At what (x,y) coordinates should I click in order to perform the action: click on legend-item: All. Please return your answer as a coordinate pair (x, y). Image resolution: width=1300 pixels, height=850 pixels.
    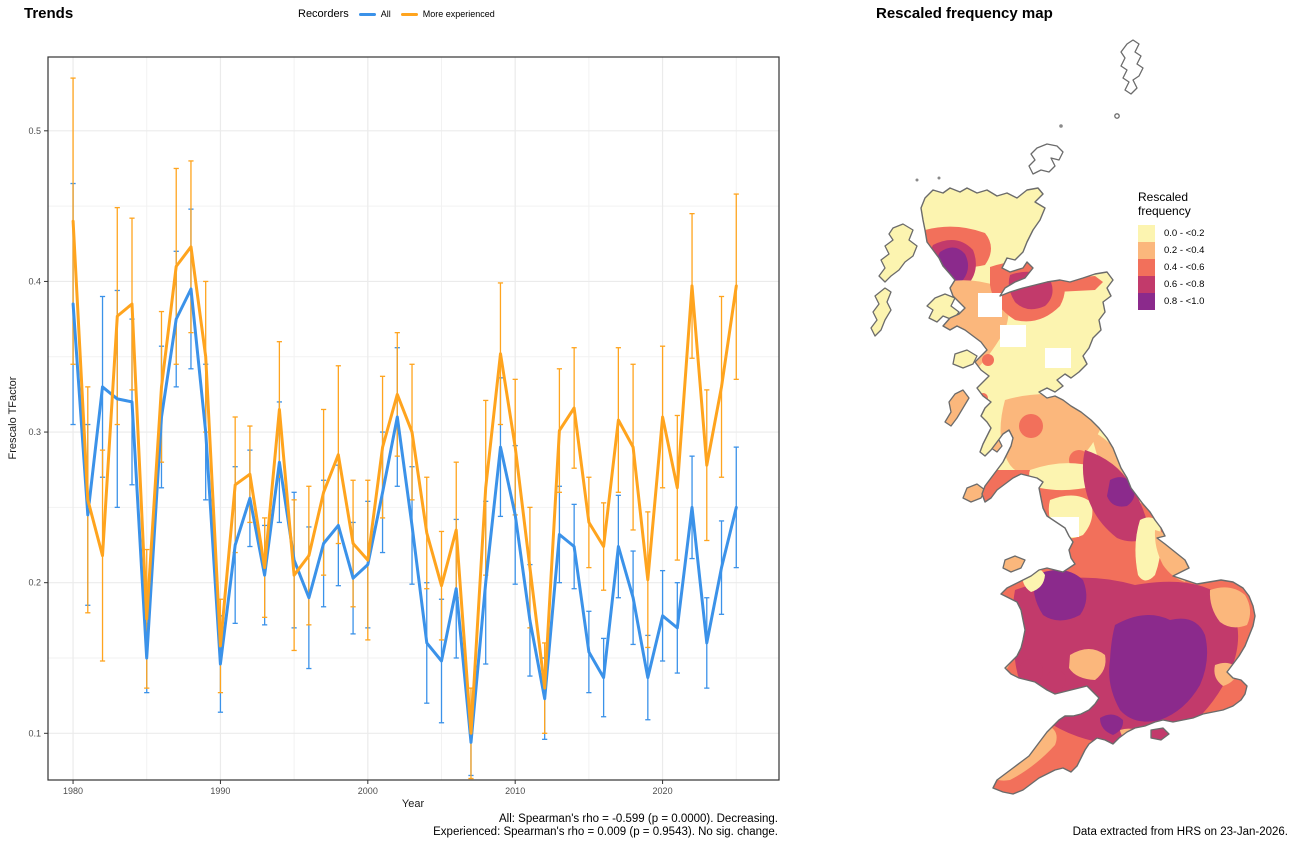
    Looking at the image, I should click on (374, 14).